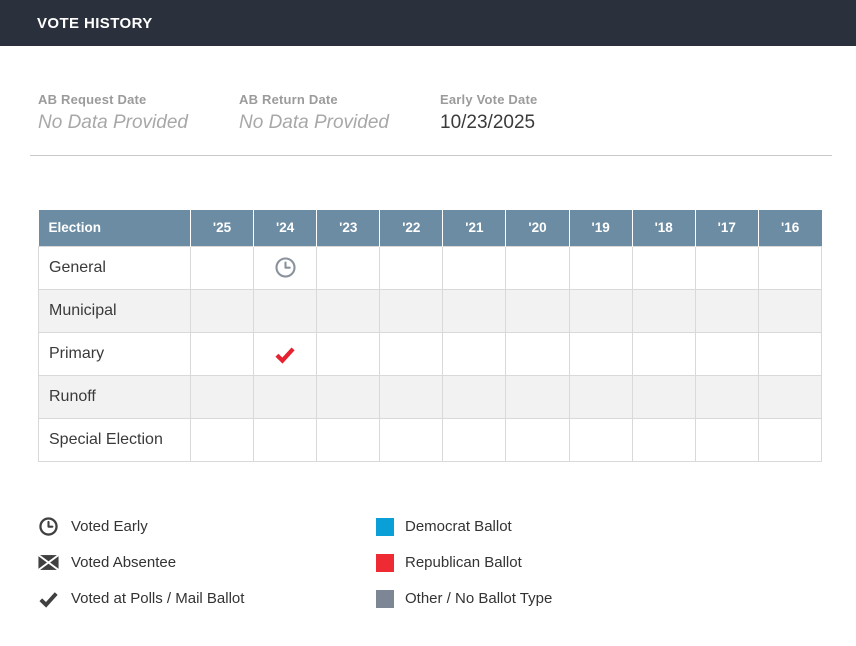 The height and width of the screenshot is (646, 856). Describe the element at coordinates (488, 122) in the screenshot. I see `early-vote-date-value: 10/23/2025` at that location.